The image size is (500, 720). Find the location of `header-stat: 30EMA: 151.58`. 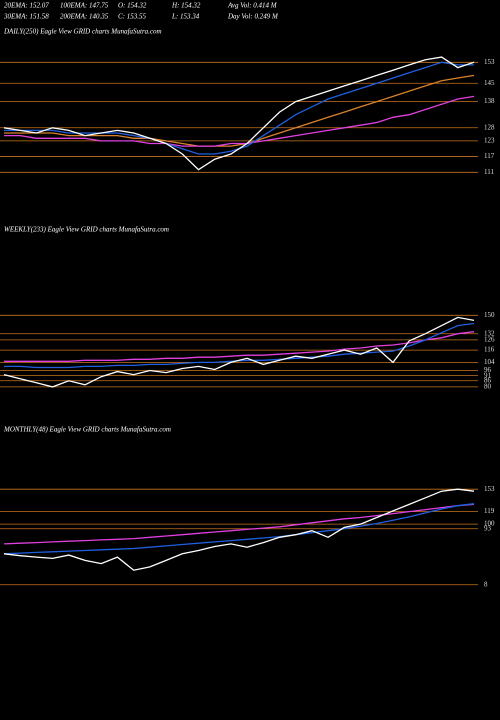

header-stat: 30EMA: 151.58 is located at coordinates (26, 17).